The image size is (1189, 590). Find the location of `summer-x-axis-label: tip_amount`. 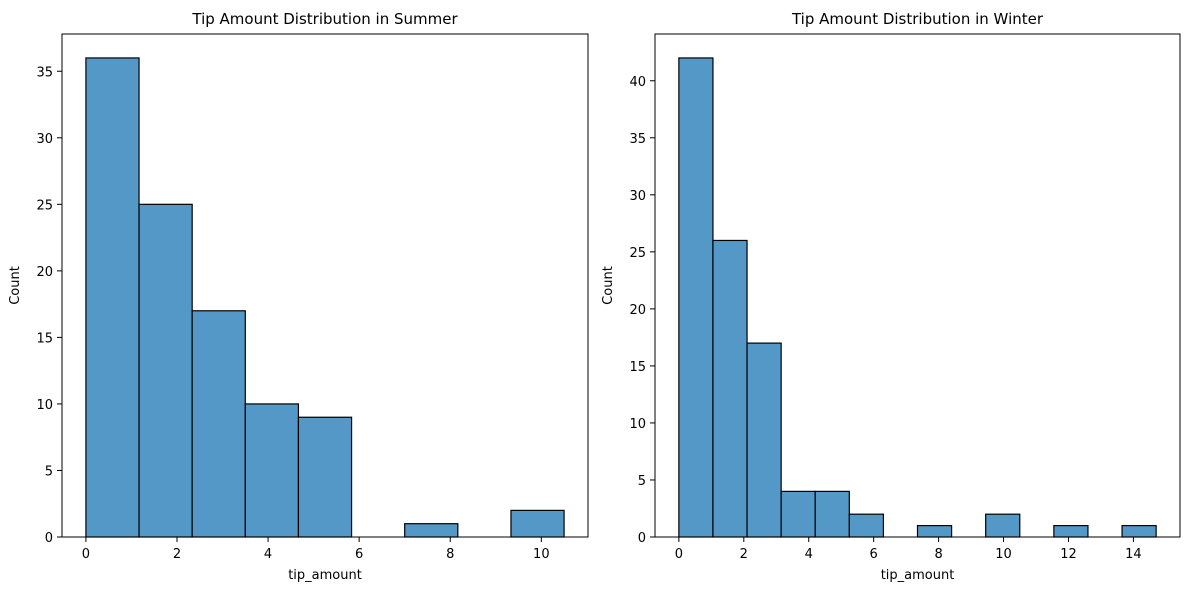

summer-x-axis-label: tip_amount is located at coordinates (325, 575).